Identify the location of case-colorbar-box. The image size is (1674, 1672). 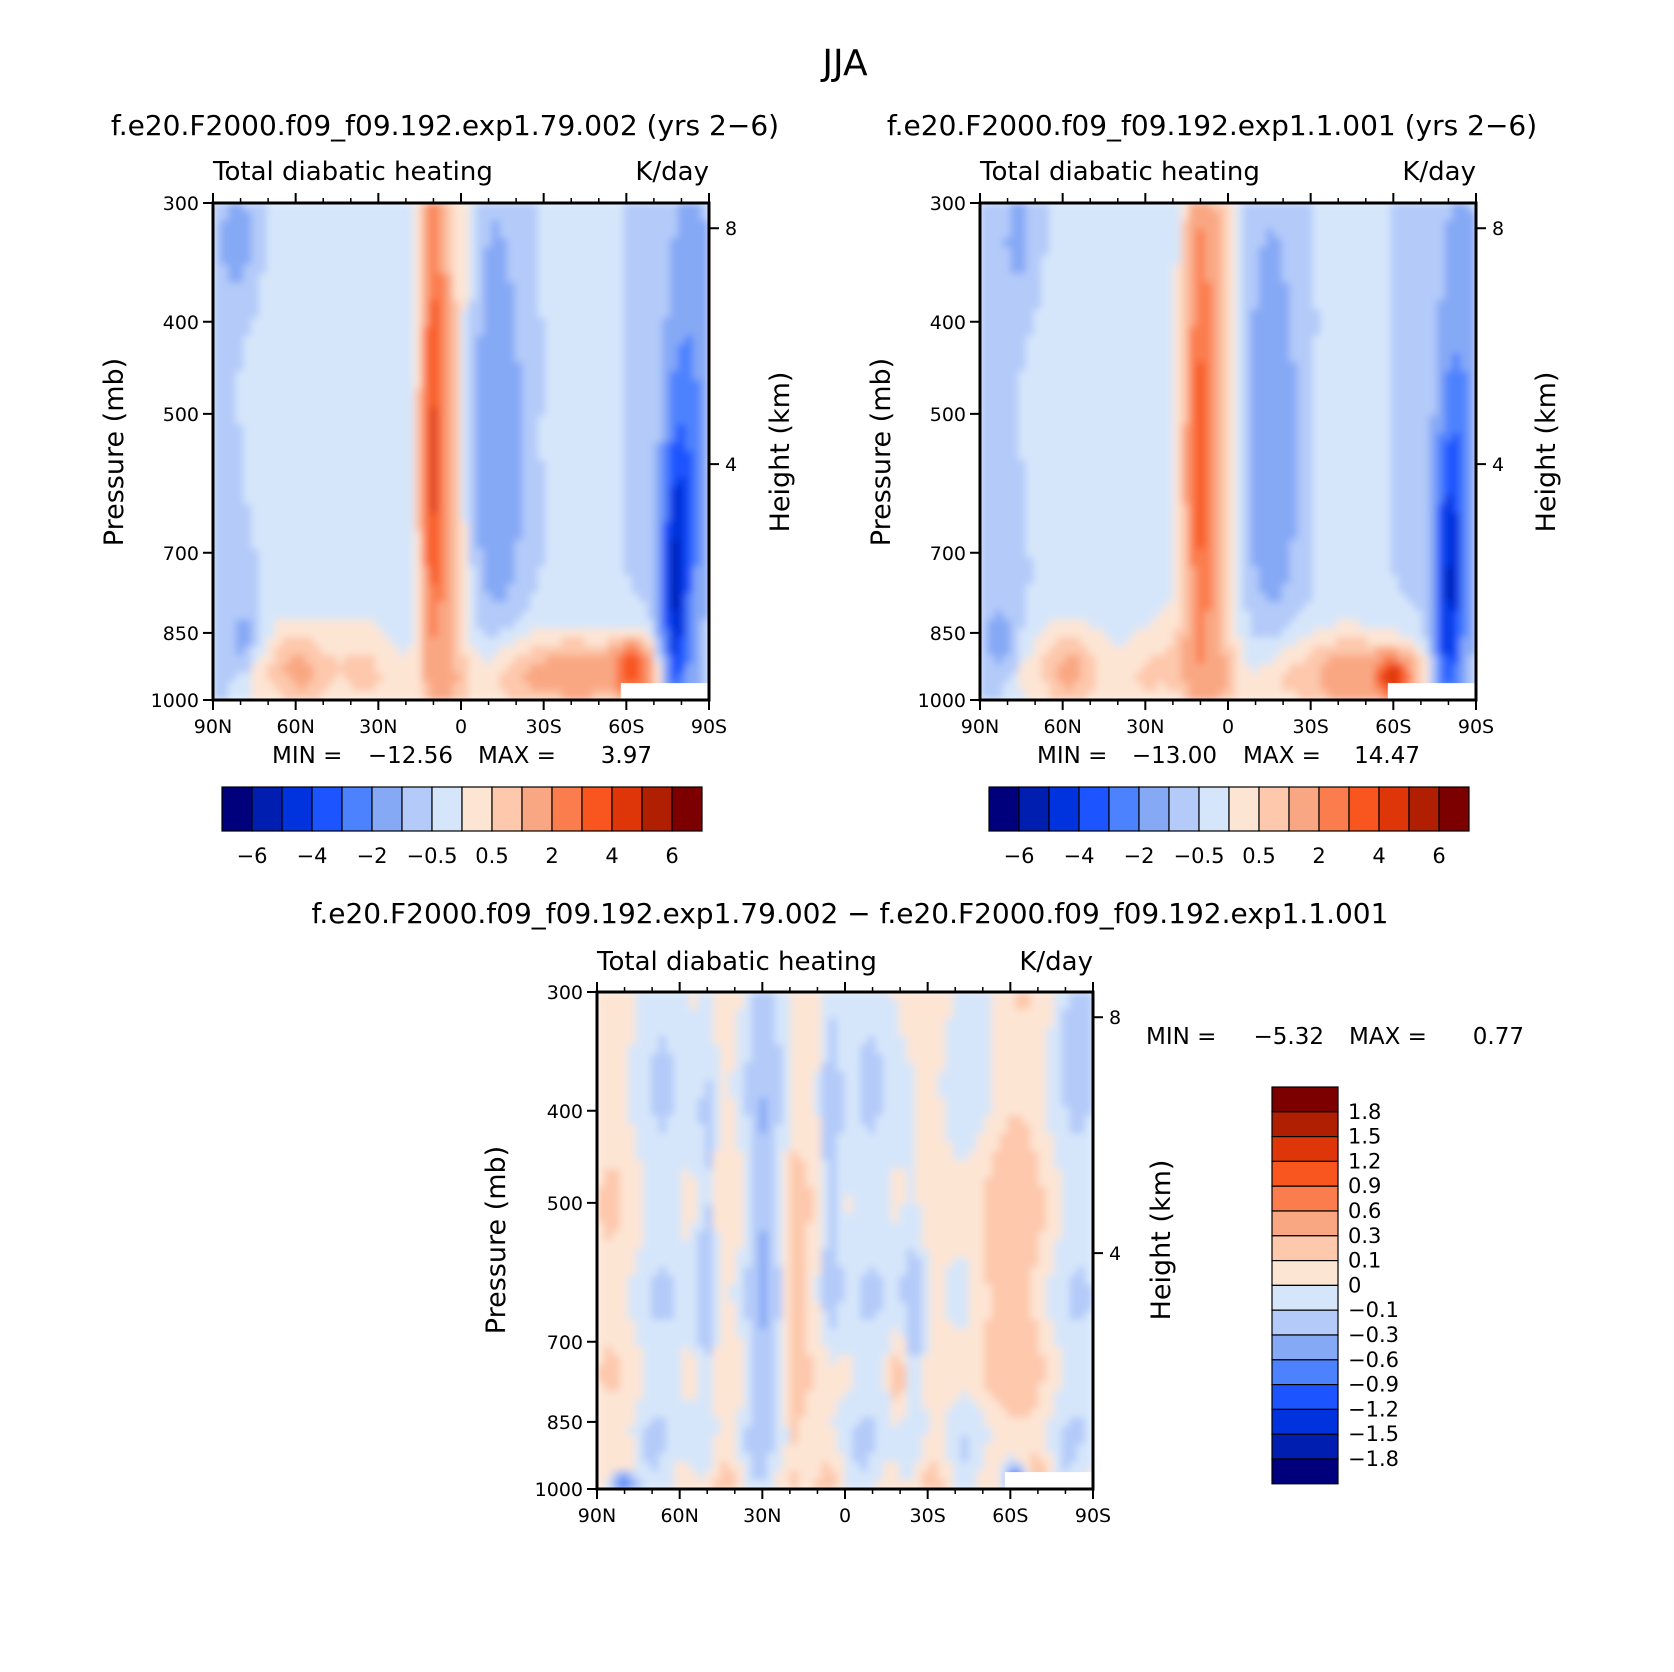
(687, 809).